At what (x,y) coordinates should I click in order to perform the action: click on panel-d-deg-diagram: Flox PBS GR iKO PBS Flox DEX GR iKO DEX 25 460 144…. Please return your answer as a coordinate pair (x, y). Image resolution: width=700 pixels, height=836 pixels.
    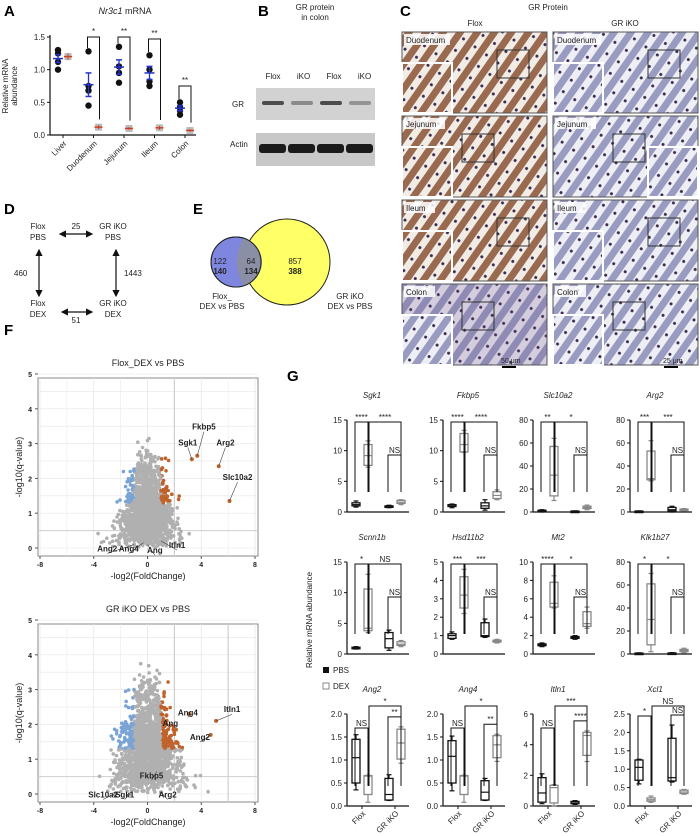
    Looking at the image, I should click on (78, 273).